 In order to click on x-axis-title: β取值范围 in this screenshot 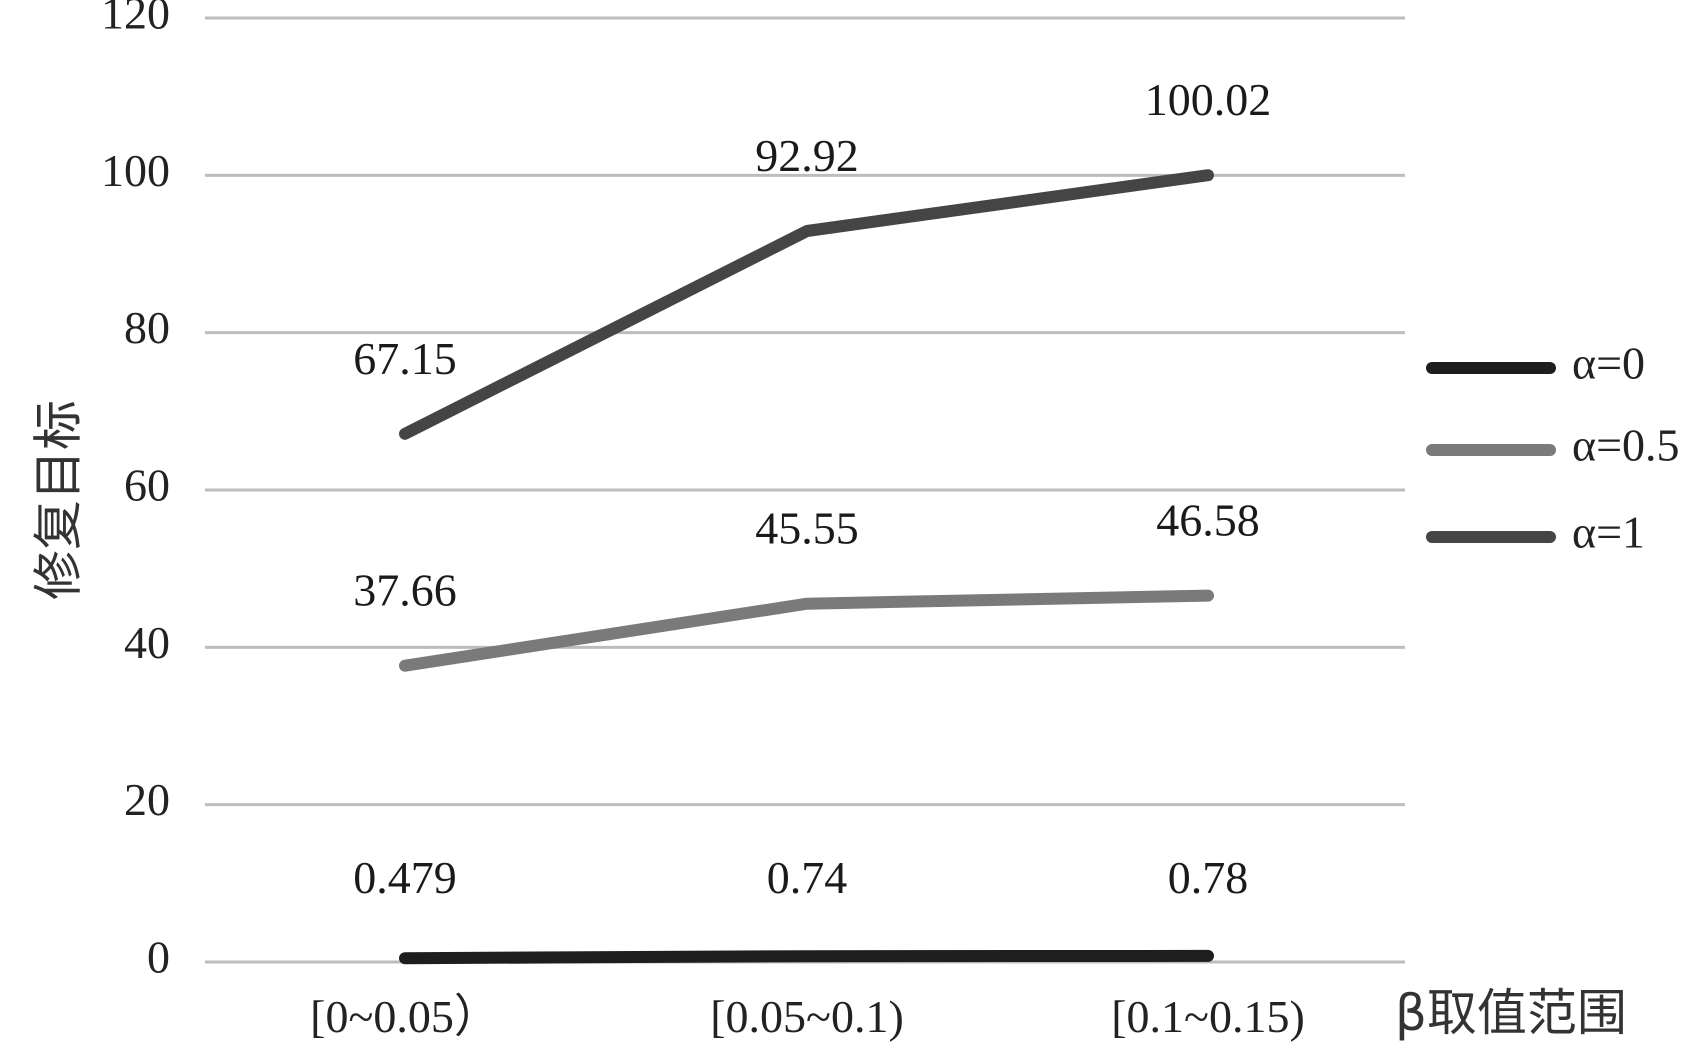, I will do `click(1511, 1013)`.